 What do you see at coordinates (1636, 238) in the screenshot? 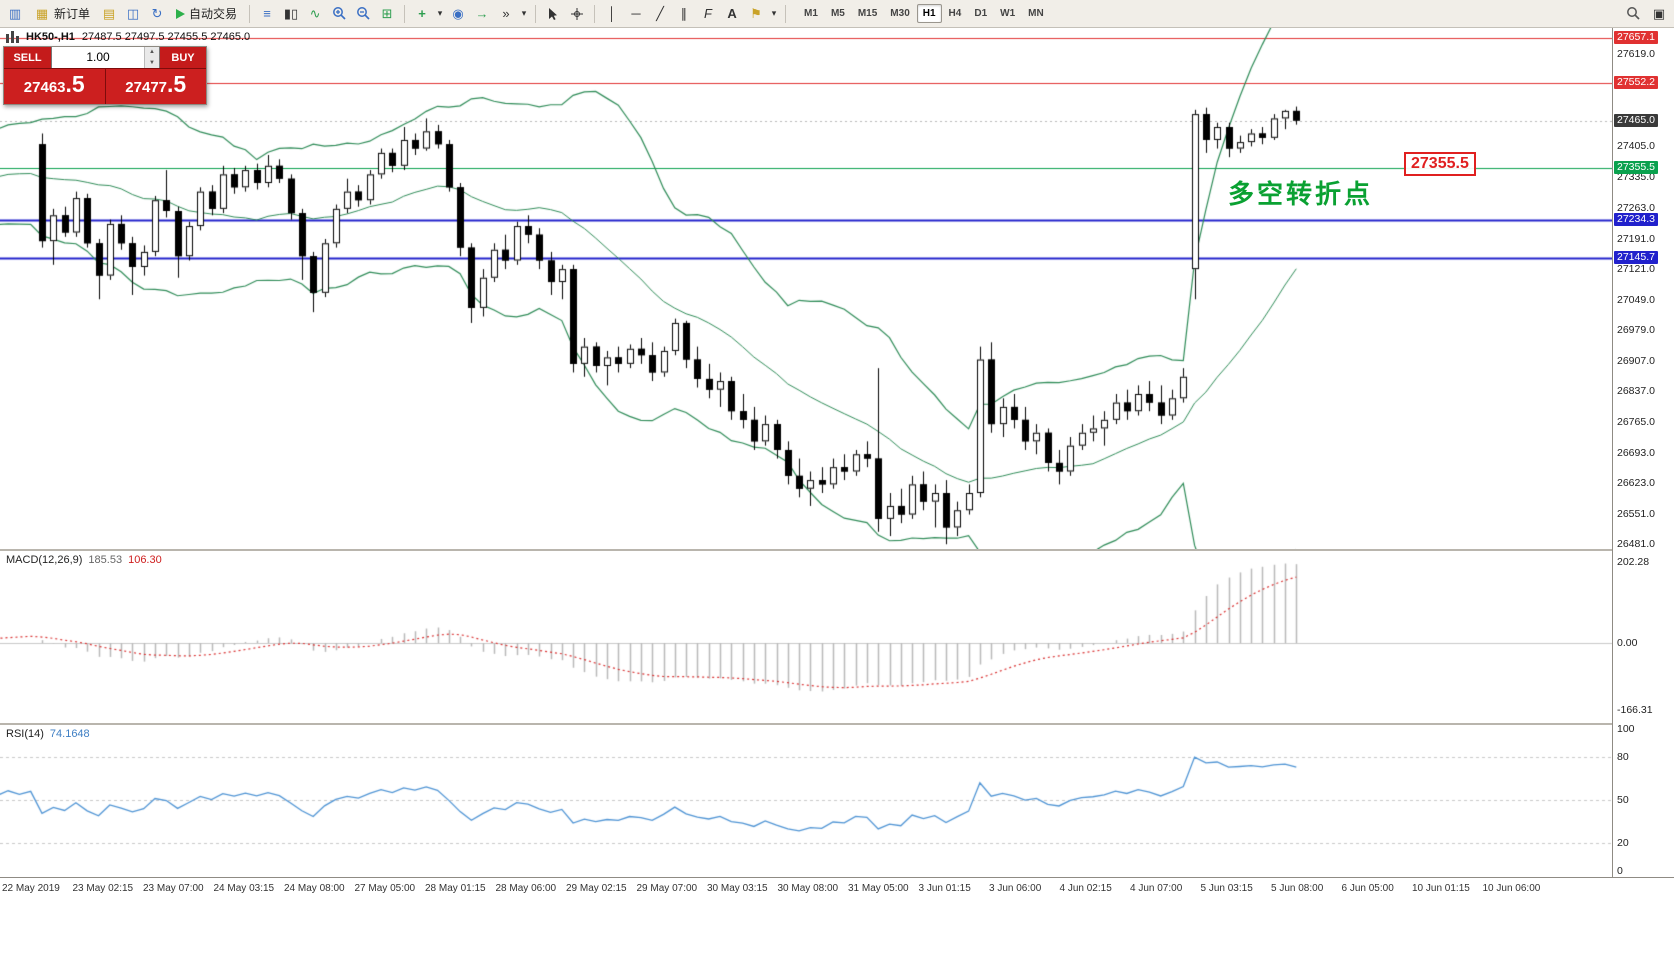
I see `price-tick: 27191.0` at bounding box center [1636, 238].